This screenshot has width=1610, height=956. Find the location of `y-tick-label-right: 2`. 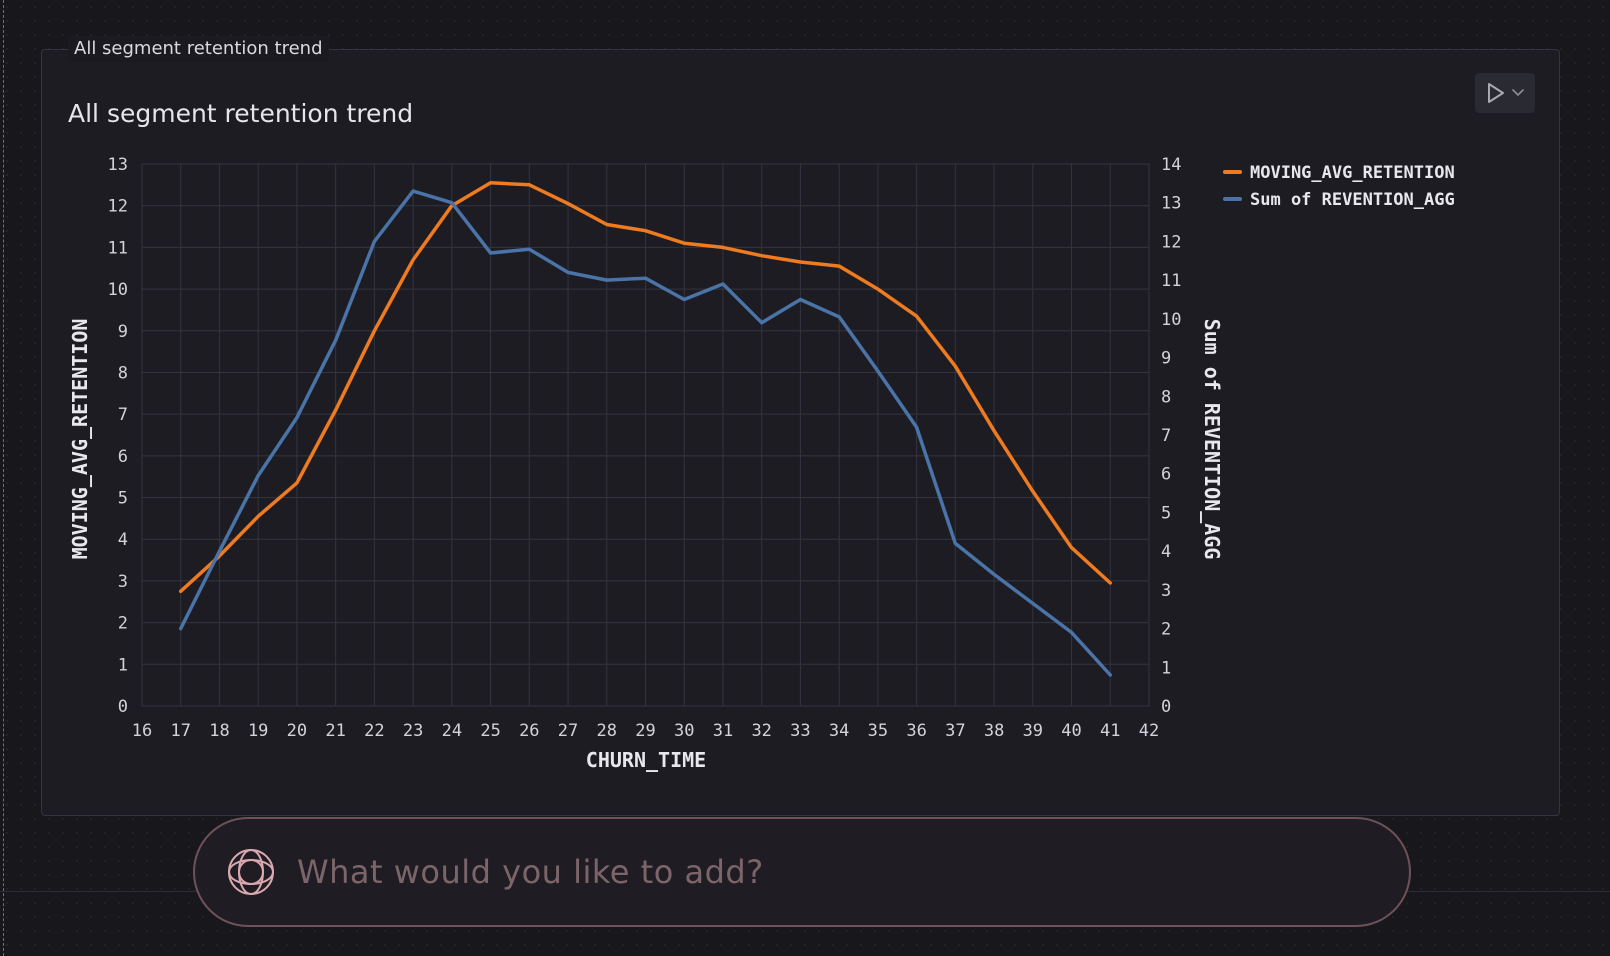

y-tick-label-right: 2 is located at coordinates (1166, 630).